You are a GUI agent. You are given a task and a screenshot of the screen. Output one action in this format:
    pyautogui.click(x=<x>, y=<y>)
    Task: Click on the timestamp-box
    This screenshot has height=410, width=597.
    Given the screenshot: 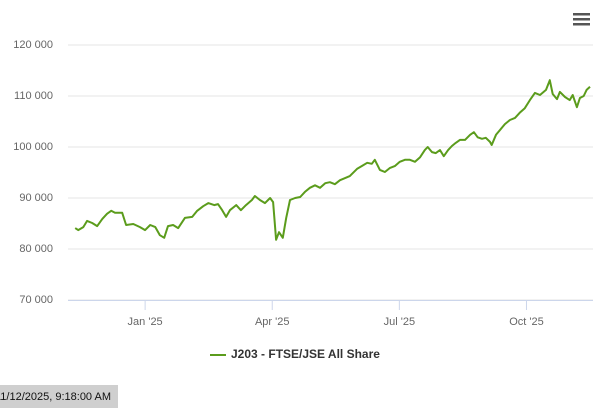 What is the action you would take?
    pyautogui.click(x=59, y=396)
    